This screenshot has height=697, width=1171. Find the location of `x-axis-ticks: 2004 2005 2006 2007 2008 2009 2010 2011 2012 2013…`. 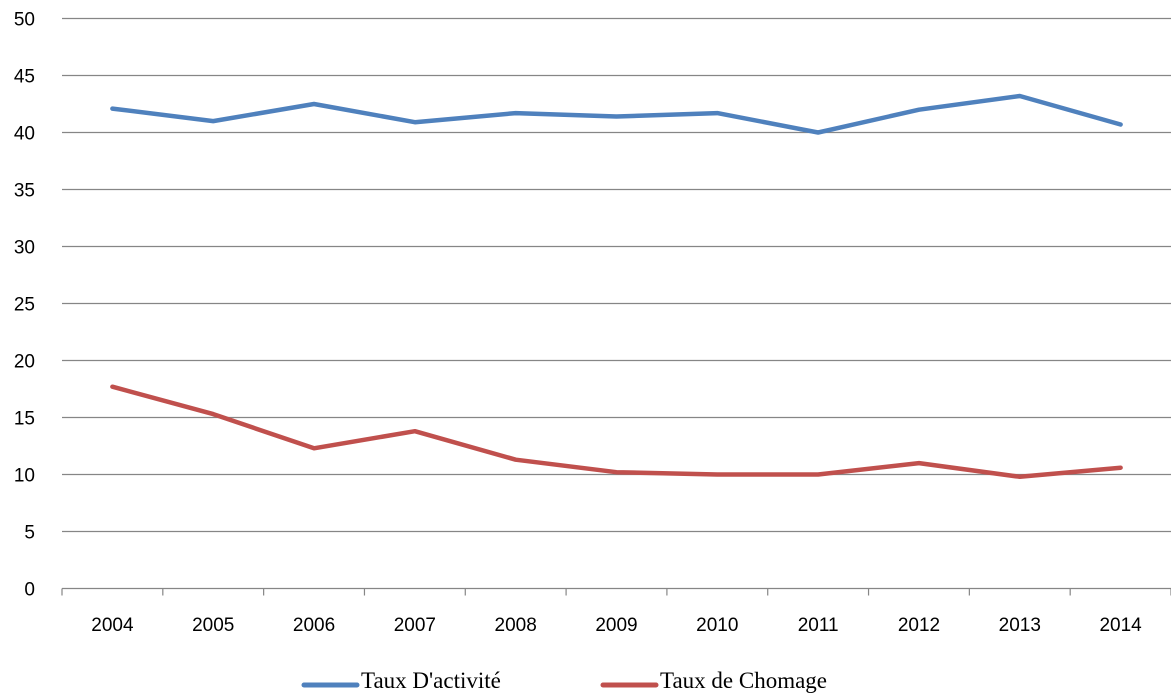

x-axis-ticks: 2004 2005 2006 2007 2008 2009 2010 2011 2012 2013… is located at coordinates (616, 612).